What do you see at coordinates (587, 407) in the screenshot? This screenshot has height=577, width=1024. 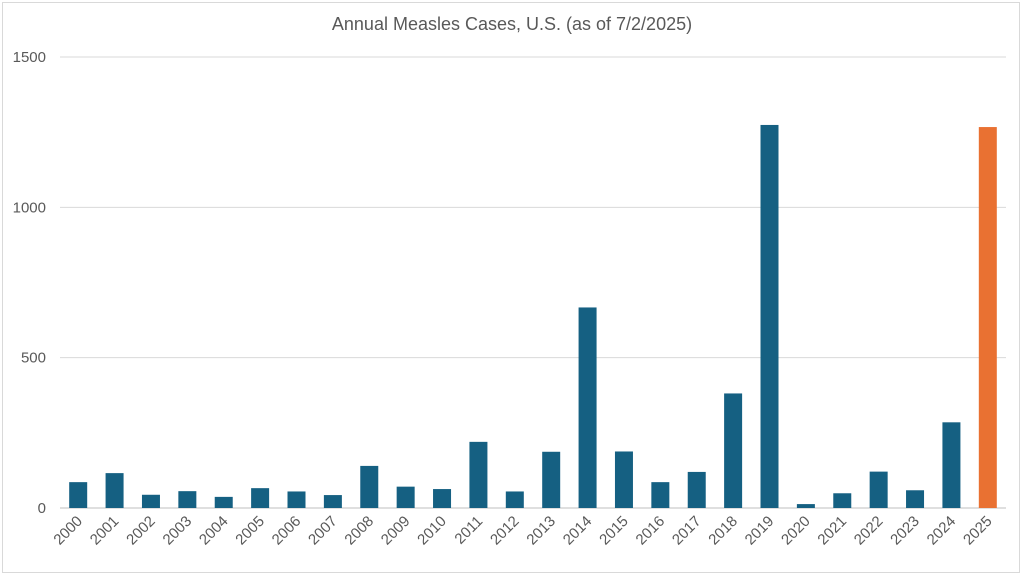 I see `bar-2014` at bounding box center [587, 407].